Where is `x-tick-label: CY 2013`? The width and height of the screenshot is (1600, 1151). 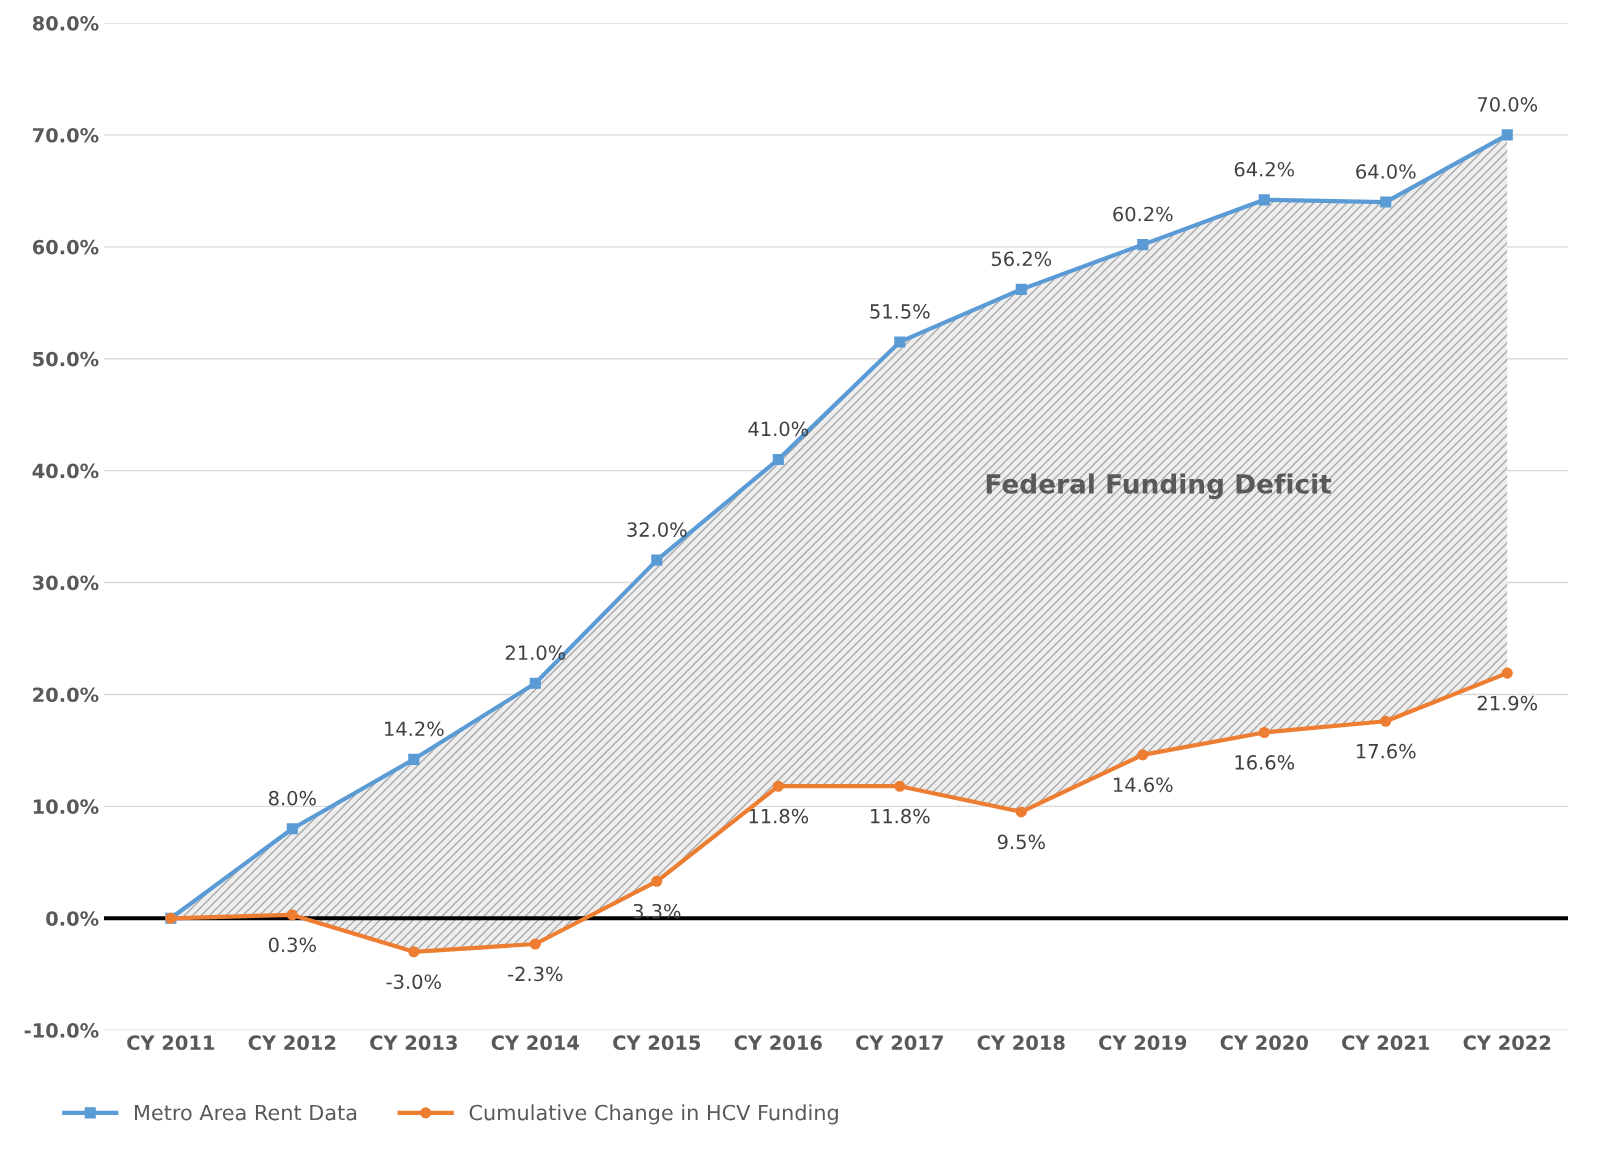
x-tick-label: CY 2013 is located at coordinates (413, 1043).